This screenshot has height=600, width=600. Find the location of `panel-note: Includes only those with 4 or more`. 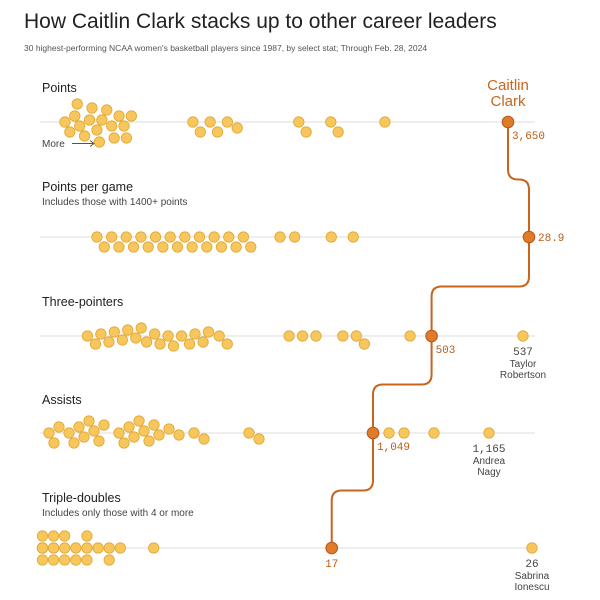

panel-note: Includes only those with 4 or more is located at coordinates (118, 513).